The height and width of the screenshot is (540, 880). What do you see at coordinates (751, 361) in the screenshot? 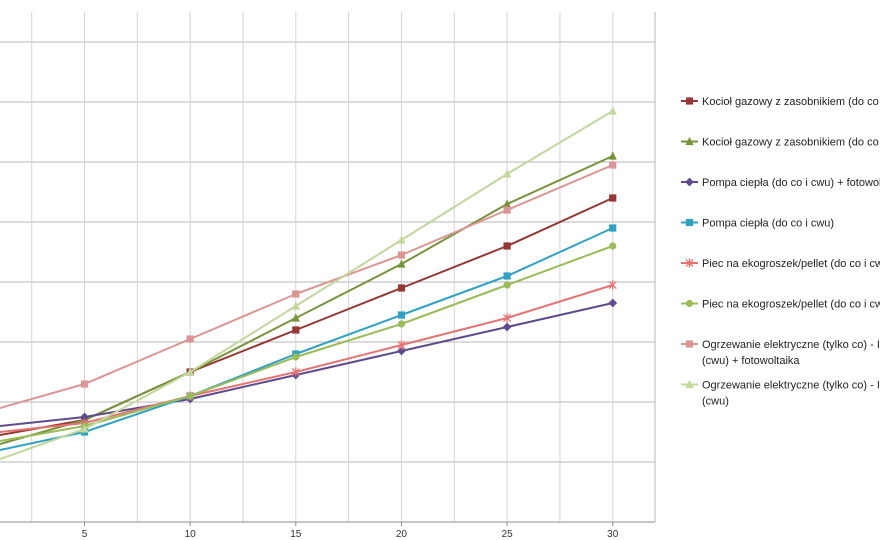
I see `legend-label: (cwu) + fotowoltaika` at bounding box center [751, 361].